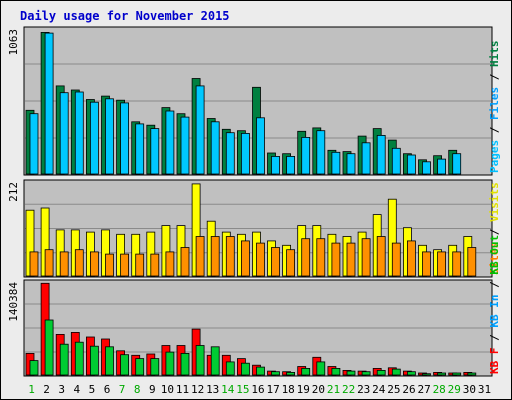 Image resolution: width=512 pixels, height=400 pixels. What do you see at coordinates (31, 389) in the screenshot?
I see `x-tick-label-day-1: 1` at bounding box center [31, 389].